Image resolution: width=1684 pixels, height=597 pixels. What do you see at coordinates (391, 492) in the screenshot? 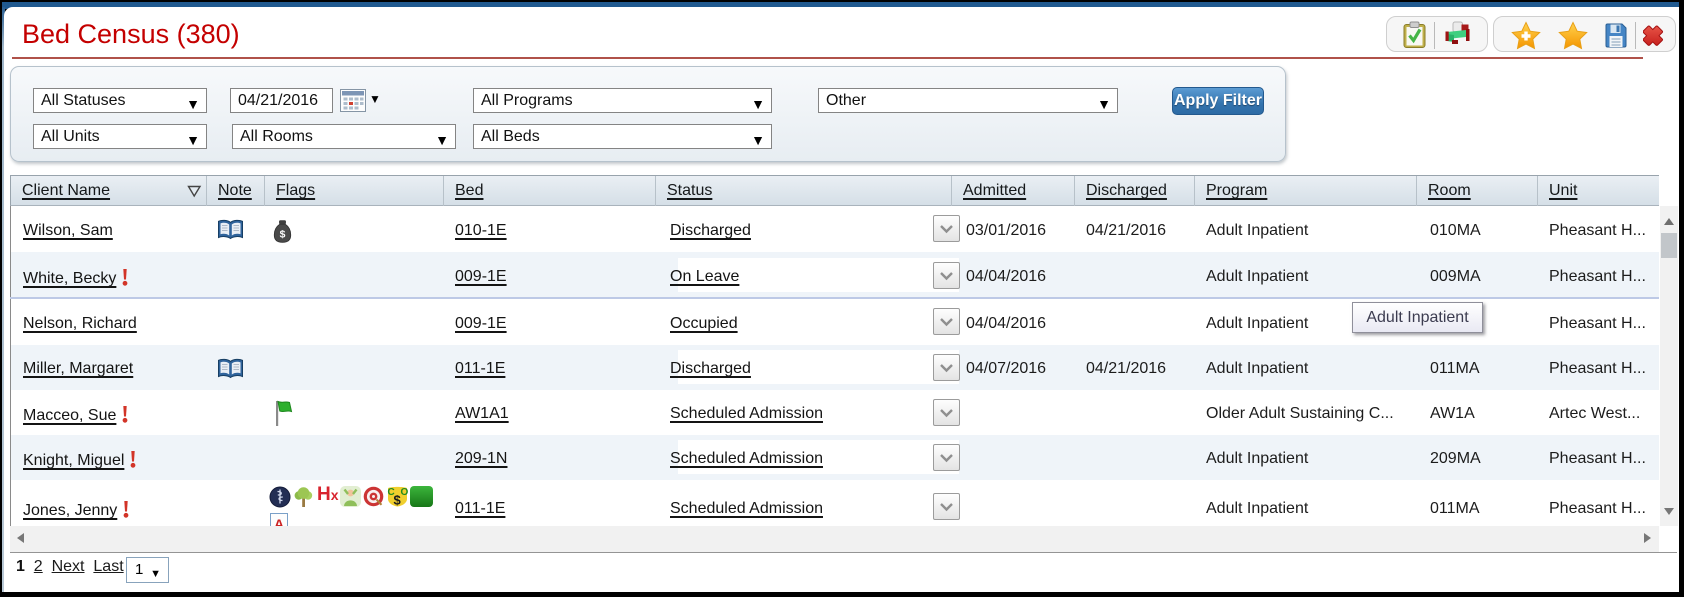
I see `svg-text: C` at bounding box center [391, 492].